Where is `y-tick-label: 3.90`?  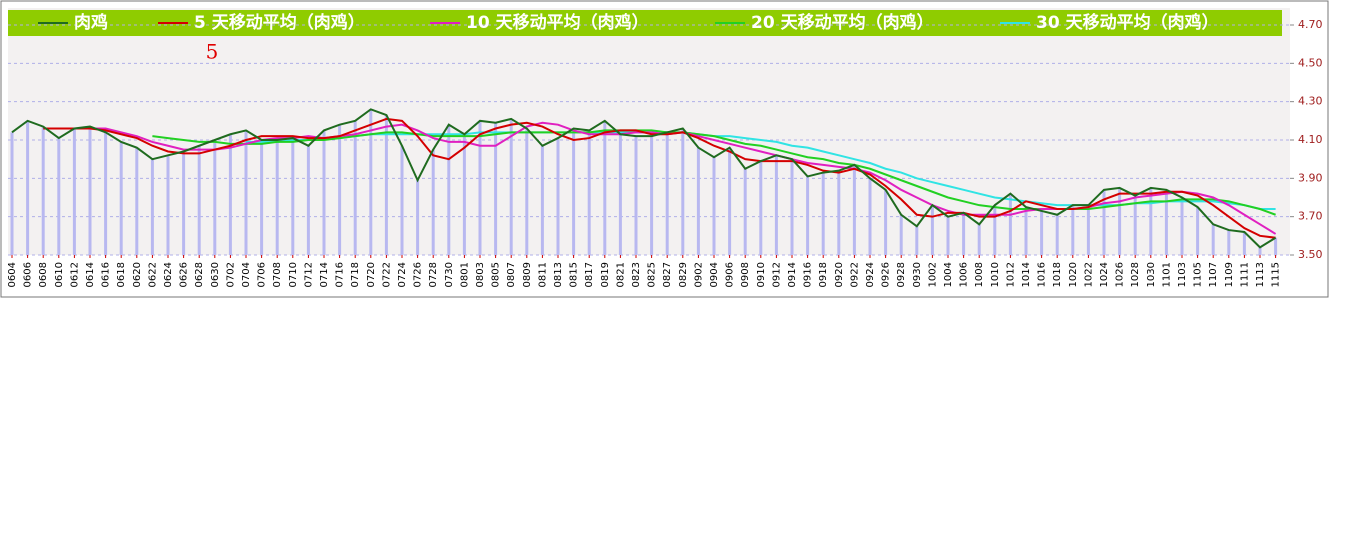 y-tick-label: 3.90 is located at coordinates (1310, 177).